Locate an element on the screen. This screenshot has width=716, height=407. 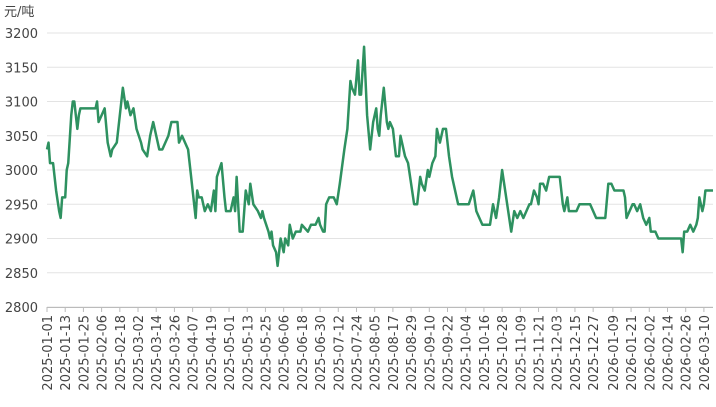
x-tick-label: 2025-10-28 is located at coordinates (503, 353).